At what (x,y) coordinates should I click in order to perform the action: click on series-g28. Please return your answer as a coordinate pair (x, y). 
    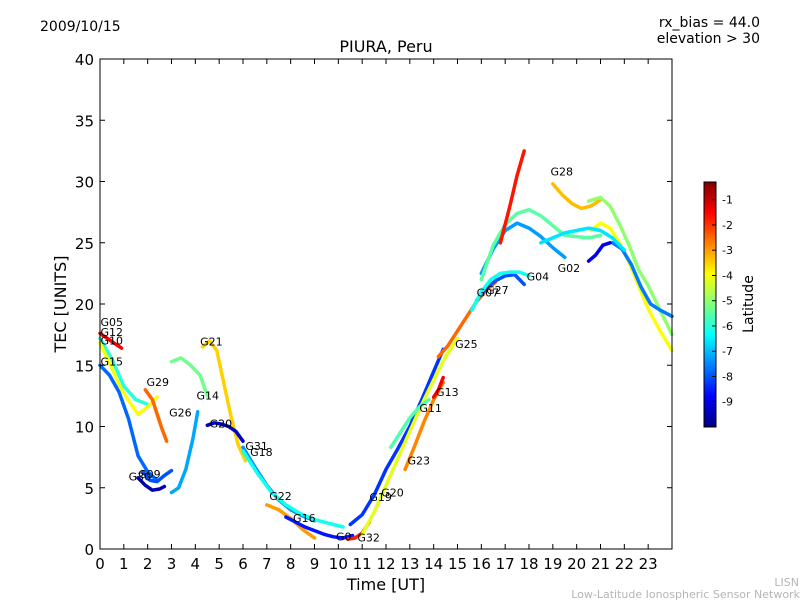
    Looking at the image, I should click on (512, 197).